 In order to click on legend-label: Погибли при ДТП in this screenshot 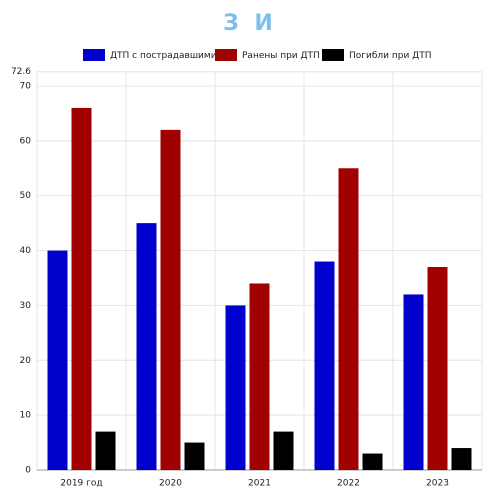, I will do `click(390, 56)`.